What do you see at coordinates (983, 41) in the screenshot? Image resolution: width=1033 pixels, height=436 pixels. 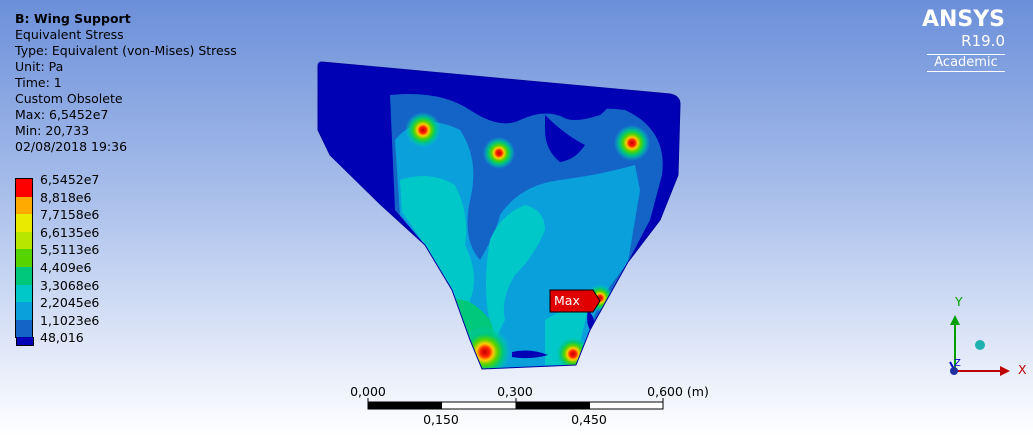 I see `logo-version: R19.0` at bounding box center [983, 41].